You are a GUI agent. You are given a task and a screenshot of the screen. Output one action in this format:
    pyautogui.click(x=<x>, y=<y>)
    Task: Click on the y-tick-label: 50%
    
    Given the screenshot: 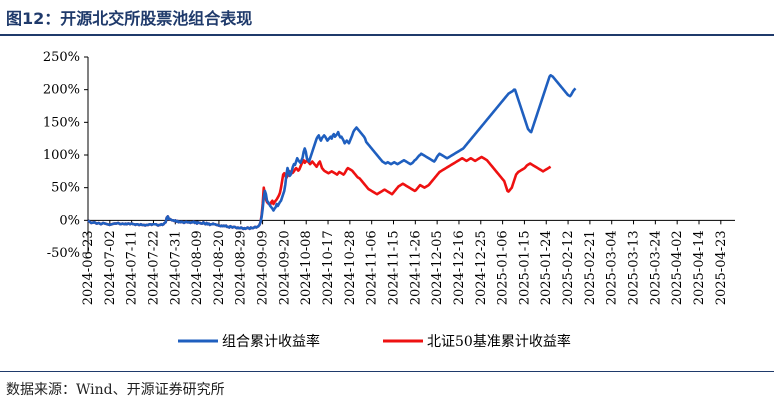 What is the action you would take?
    pyautogui.click(x=65, y=188)
    